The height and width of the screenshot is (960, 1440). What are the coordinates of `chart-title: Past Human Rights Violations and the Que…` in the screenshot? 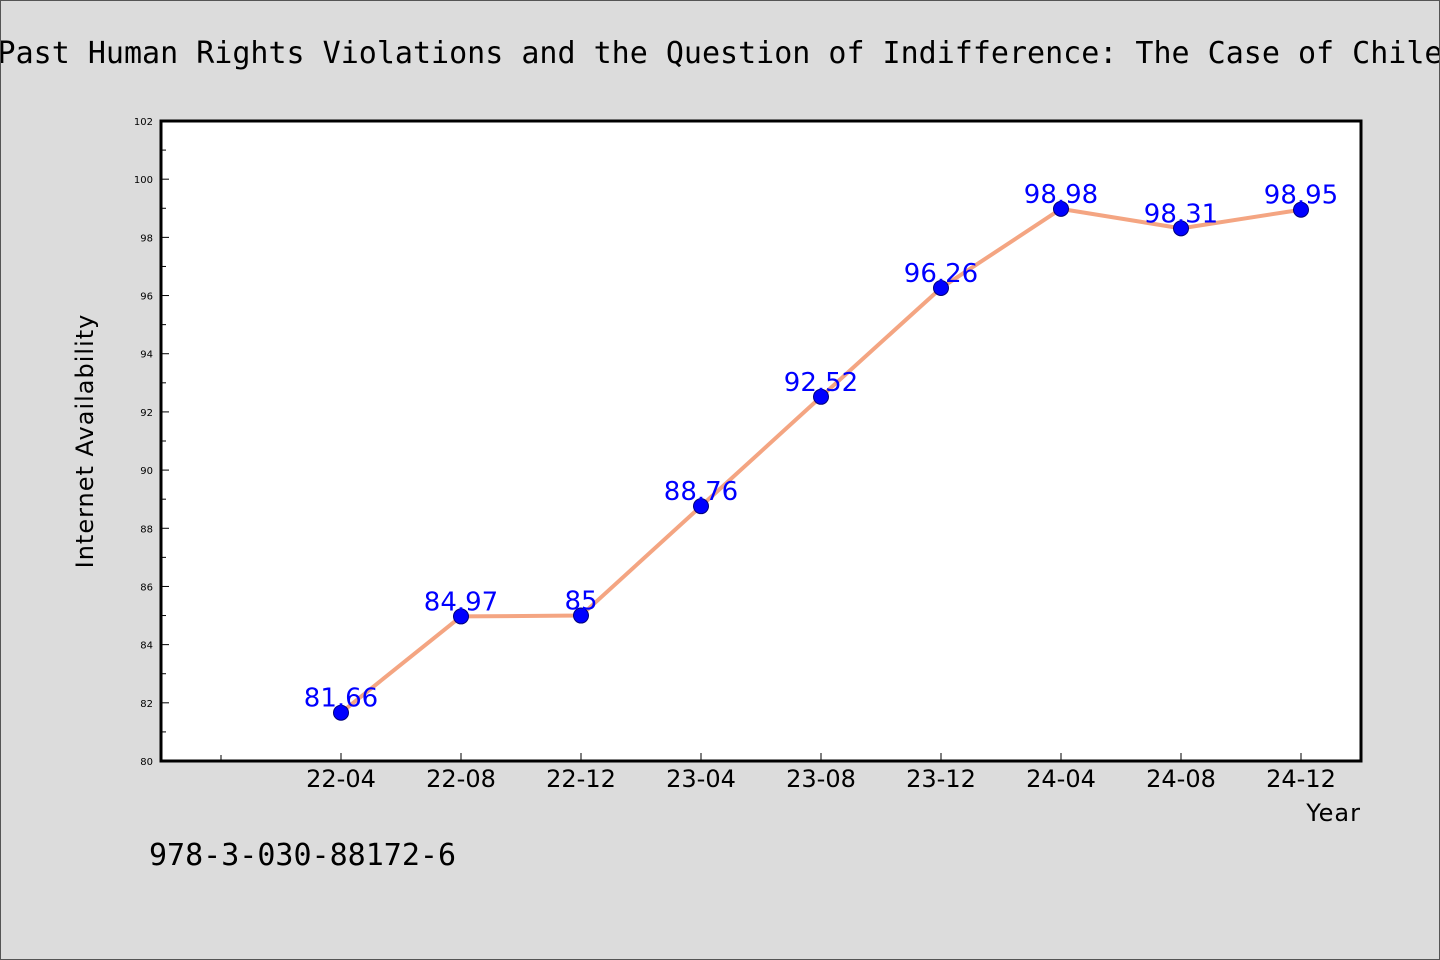 It's located at (720, 53).